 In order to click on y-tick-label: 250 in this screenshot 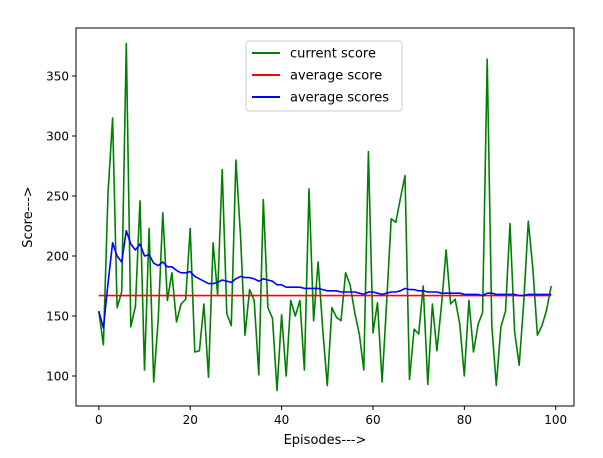, I will do `click(57, 197)`.